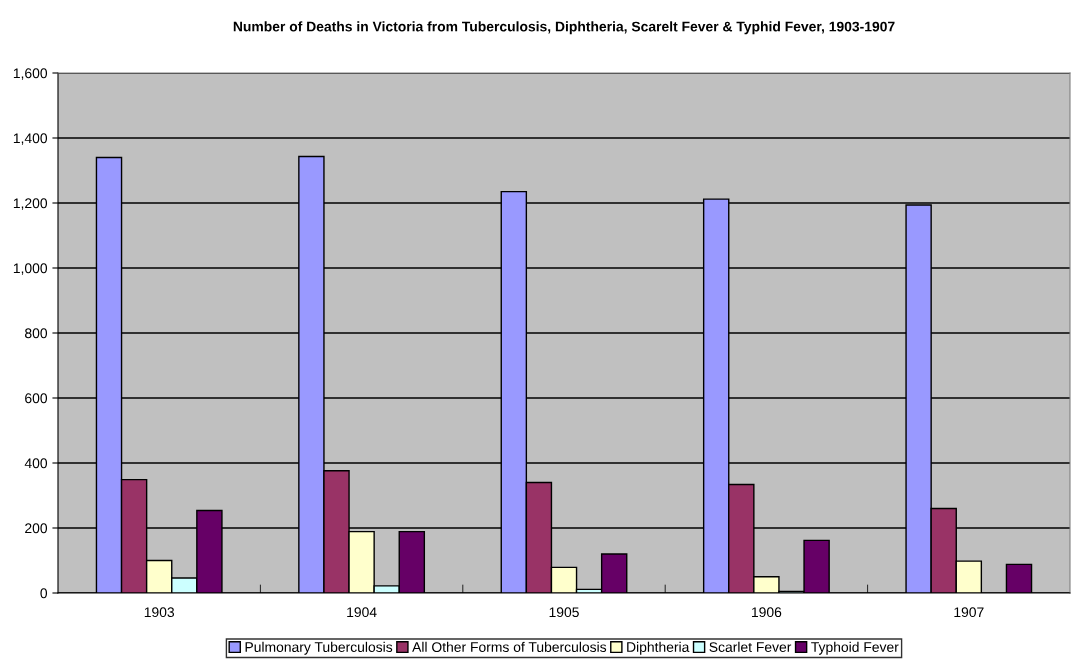 This screenshot has height=659, width=1071. Describe the element at coordinates (509, 646) in the screenshot. I see `legend-label: All Other Forms of Tuberculosis` at that location.